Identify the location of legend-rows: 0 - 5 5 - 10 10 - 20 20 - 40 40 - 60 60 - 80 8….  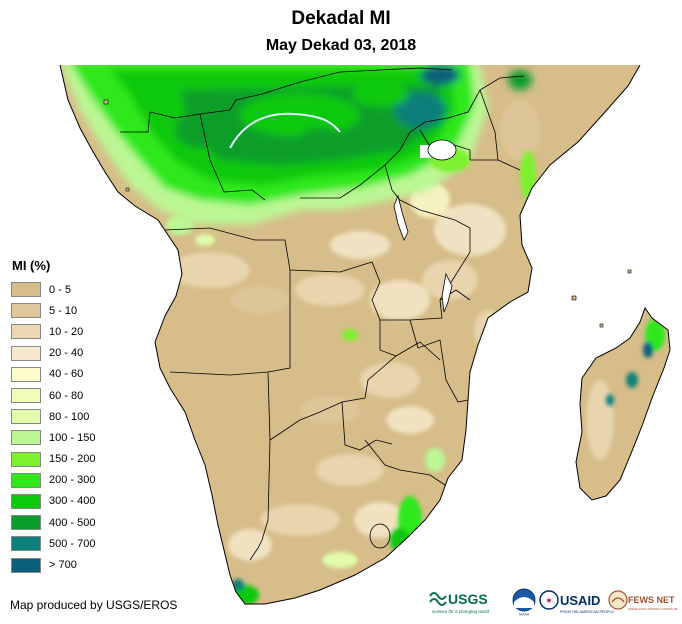
(51, 427).